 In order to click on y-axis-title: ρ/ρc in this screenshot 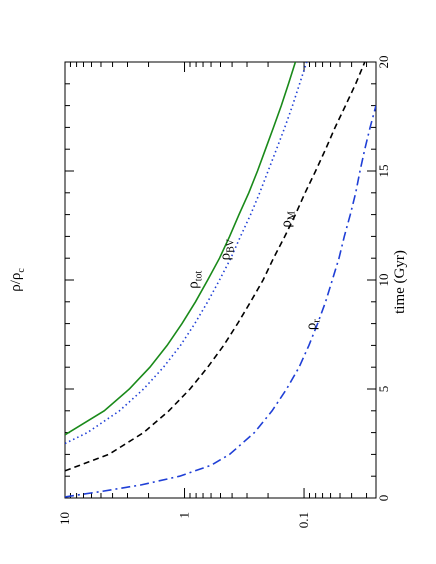, I will do `click(17, 280)`.